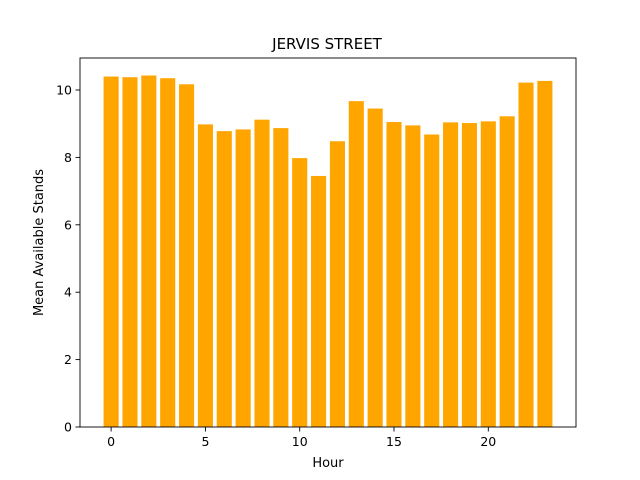  I want to click on y-axis-ticks: 0 2 4 6 8 10, so click(68, 259).